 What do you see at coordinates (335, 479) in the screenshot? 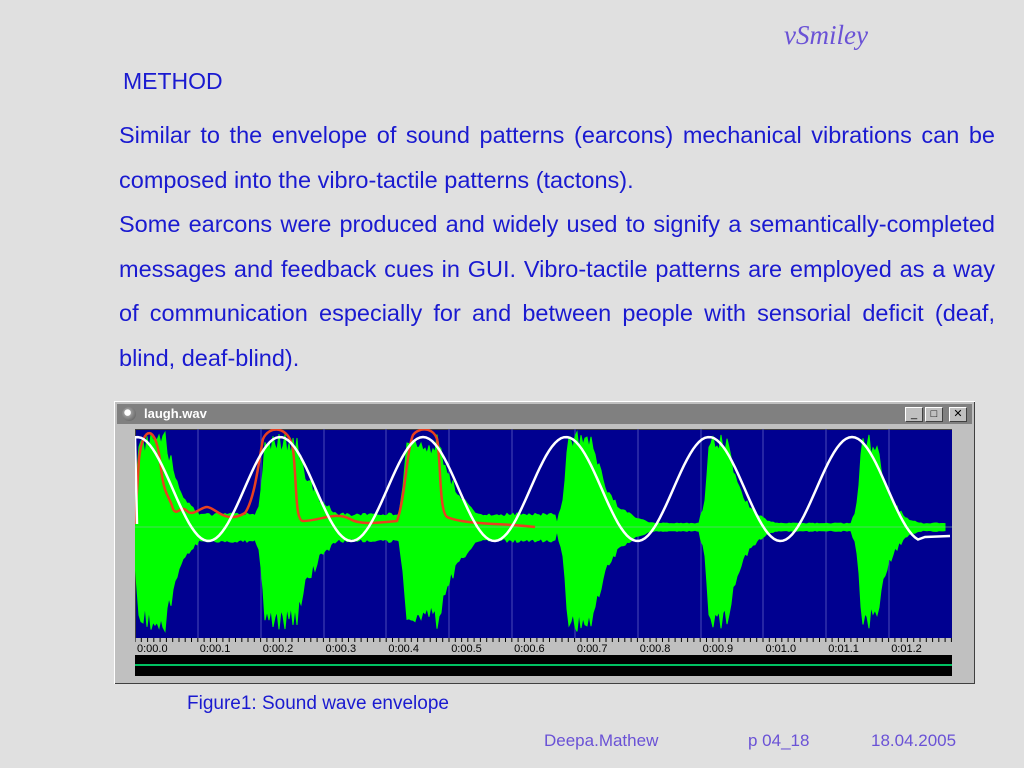
I see `red-envelope-curve` at bounding box center [335, 479].